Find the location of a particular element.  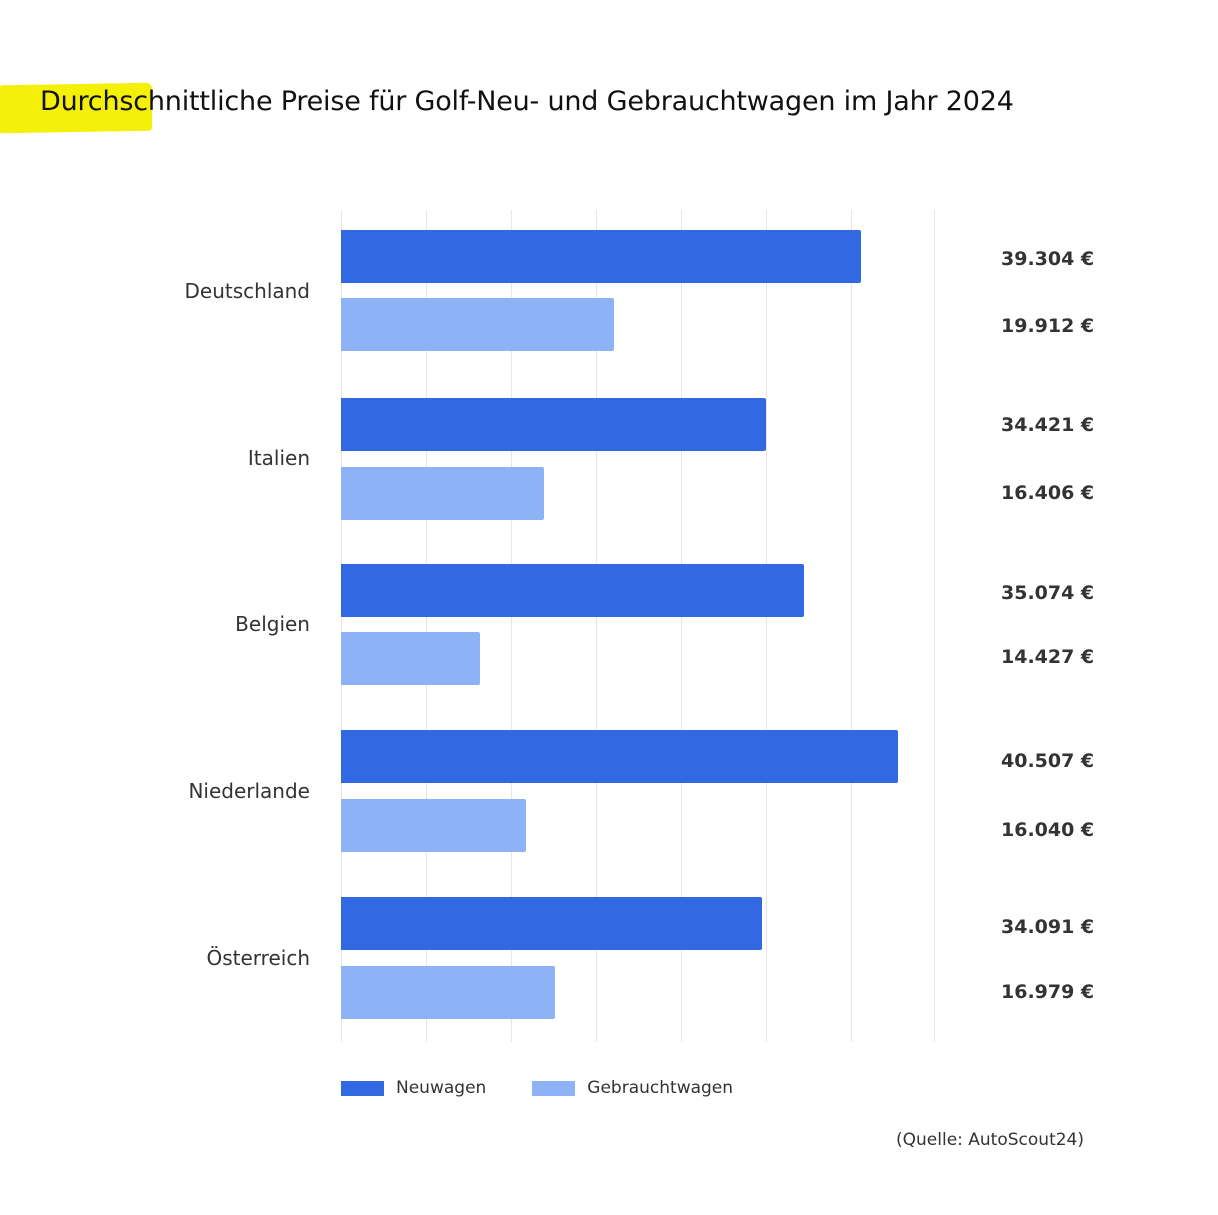

value-label-gebrauchtwagen: 14.427 € is located at coordinates (1048, 657).